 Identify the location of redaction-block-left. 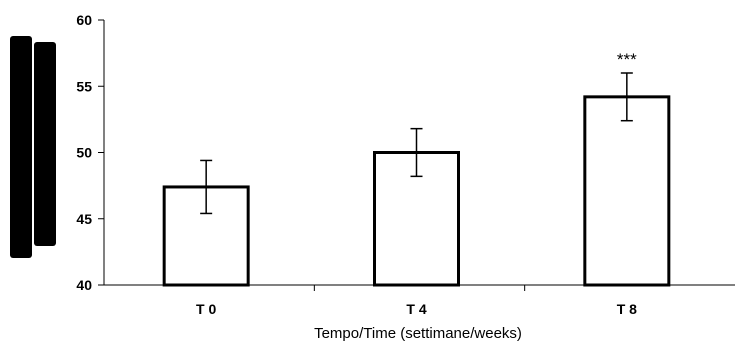
(21, 147).